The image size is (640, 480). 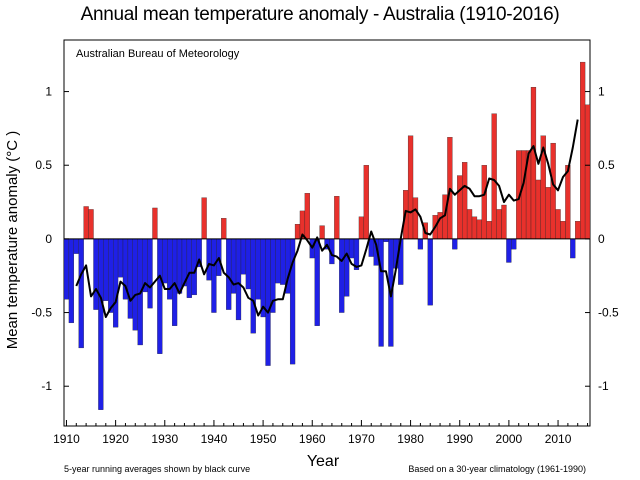 I want to click on bar-1910, so click(x=66, y=269).